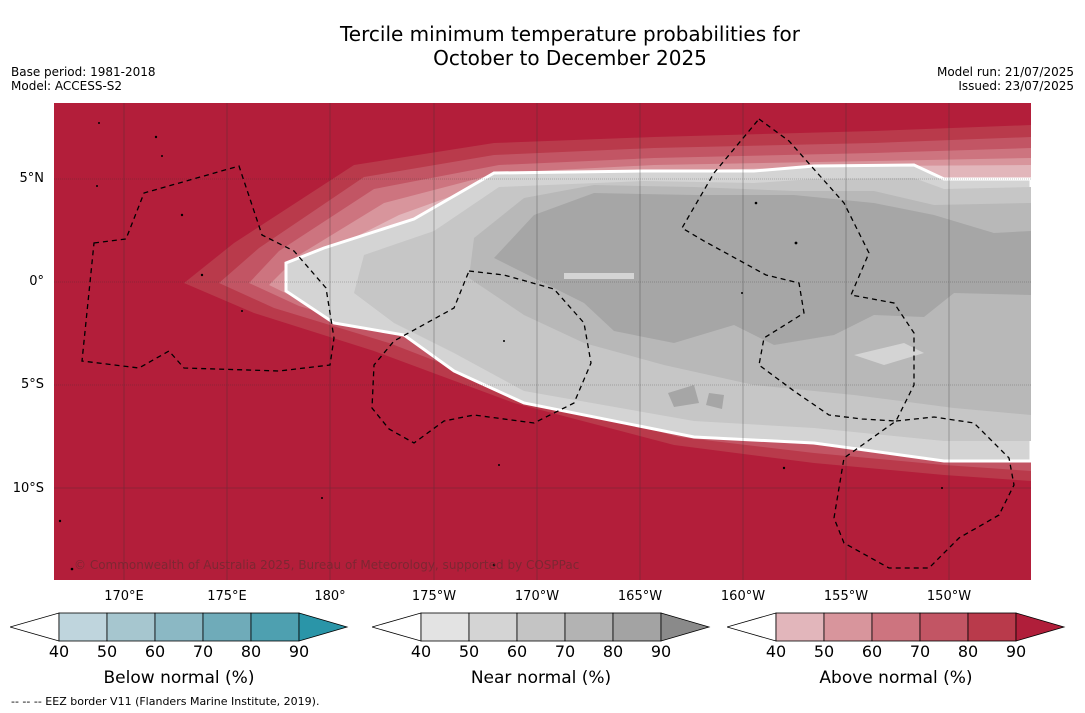 This screenshot has height=713, width=1085. What do you see at coordinates (570, 58) in the screenshot?
I see `title-line-2: October to December 2025` at bounding box center [570, 58].